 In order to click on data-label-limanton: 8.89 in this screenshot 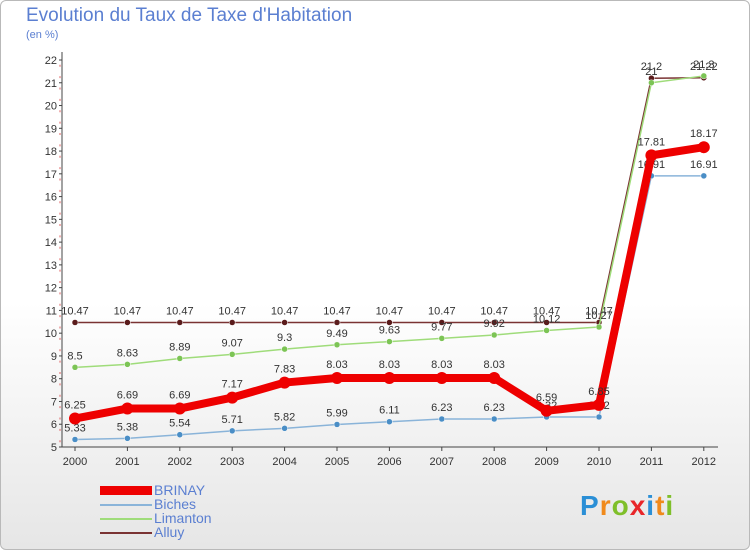, I will do `click(179, 347)`.